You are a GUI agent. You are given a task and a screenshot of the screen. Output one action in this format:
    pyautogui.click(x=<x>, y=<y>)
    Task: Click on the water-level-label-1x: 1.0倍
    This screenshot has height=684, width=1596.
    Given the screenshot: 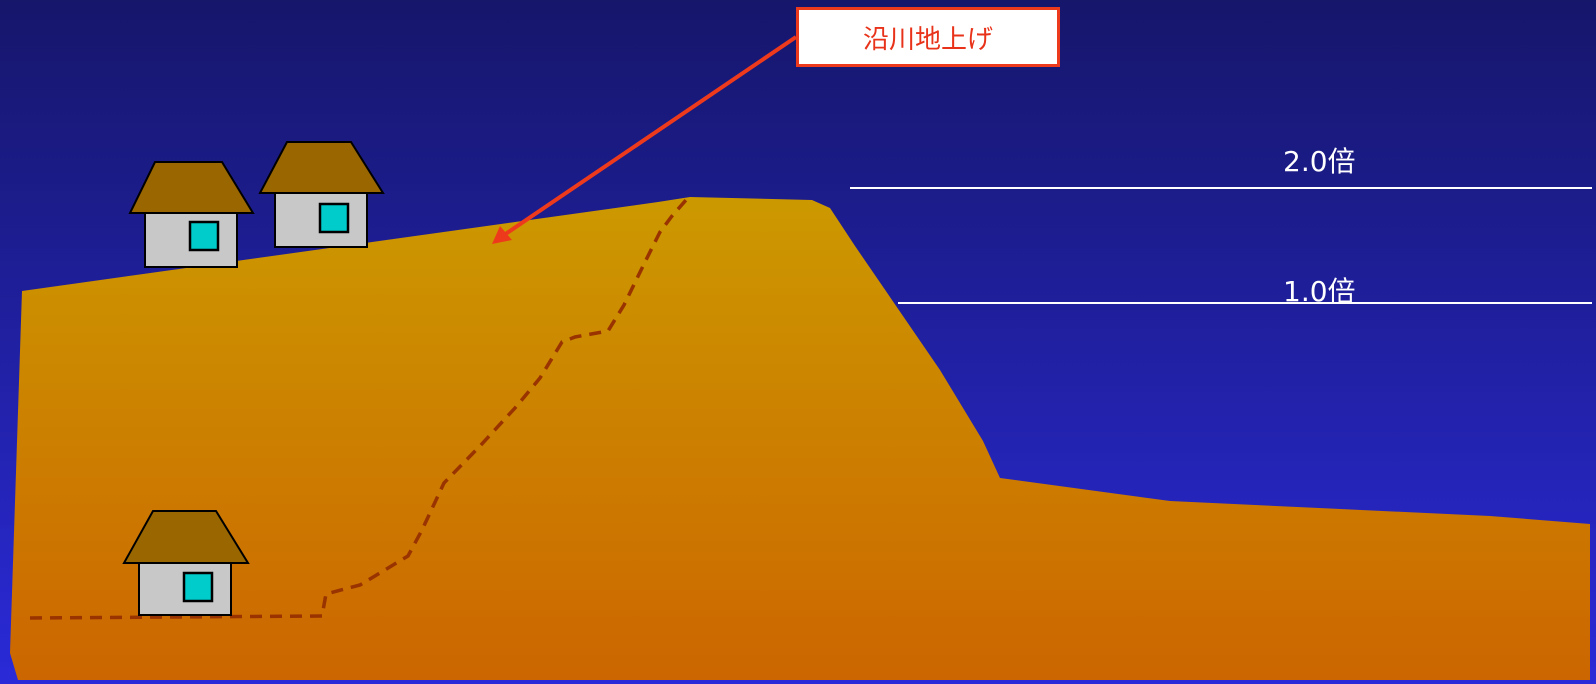 What is the action you would take?
    pyautogui.click(x=1319, y=291)
    